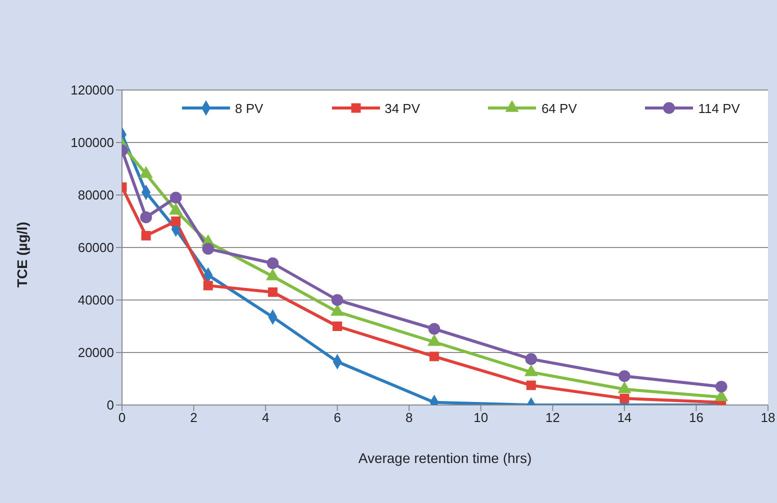 The width and height of the screenshot is (777, 503). Describe the element at coordinates (552, 418) in the screenshot. I see `x-tick-label: 12` at that location.